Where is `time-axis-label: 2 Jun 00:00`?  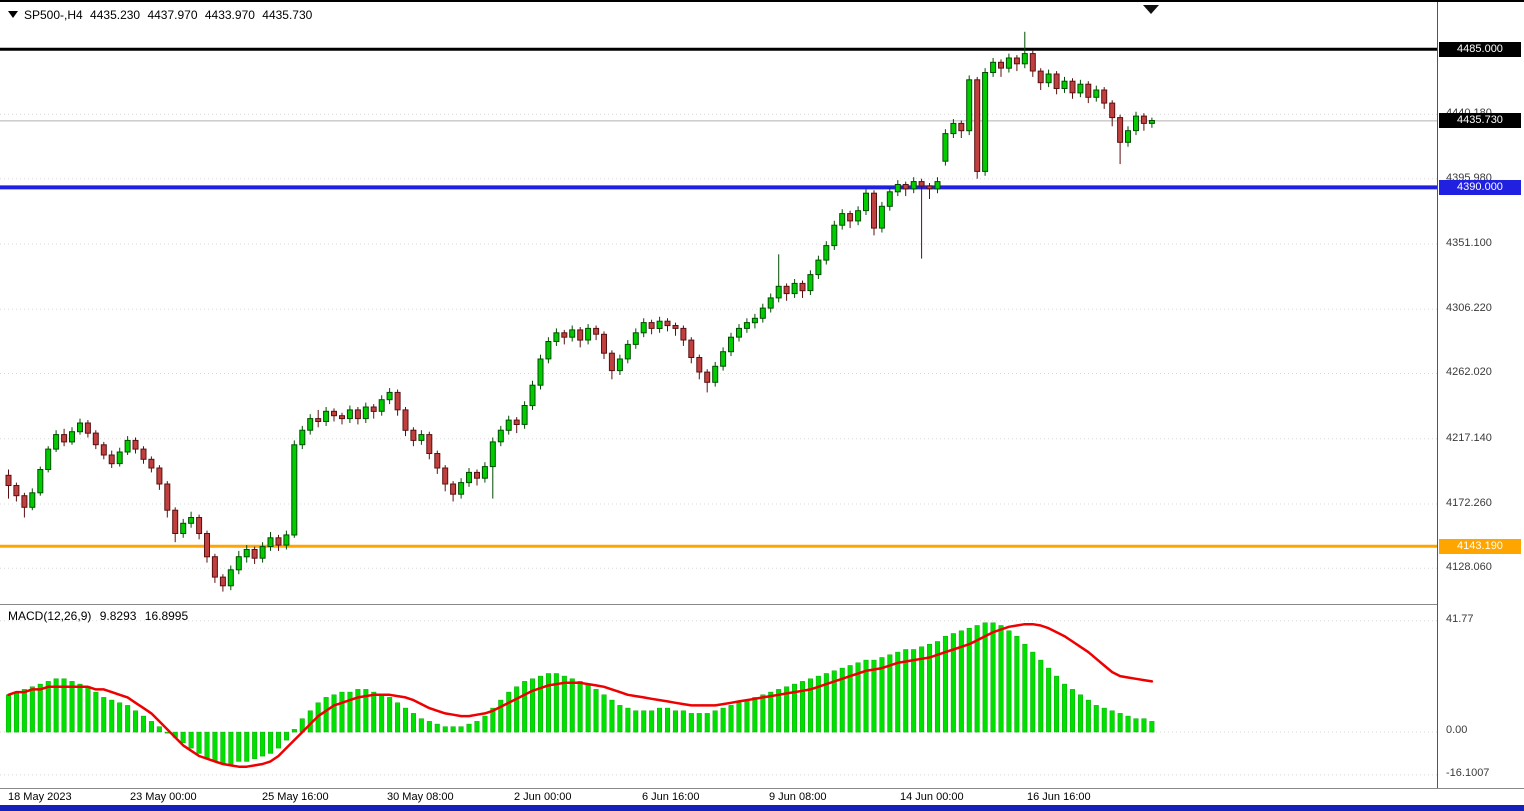 time-axis-label: 2 Jun 00:00 is located at coordinates (543, 797).